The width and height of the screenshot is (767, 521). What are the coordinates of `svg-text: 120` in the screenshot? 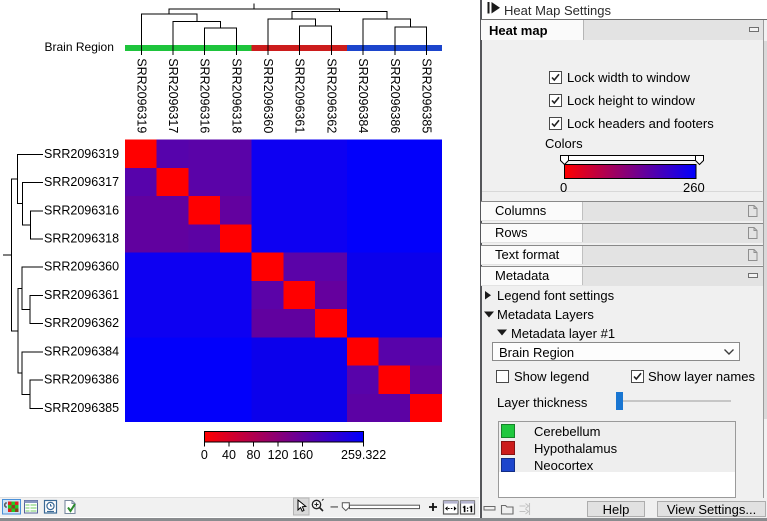 It's located at (278, 455).